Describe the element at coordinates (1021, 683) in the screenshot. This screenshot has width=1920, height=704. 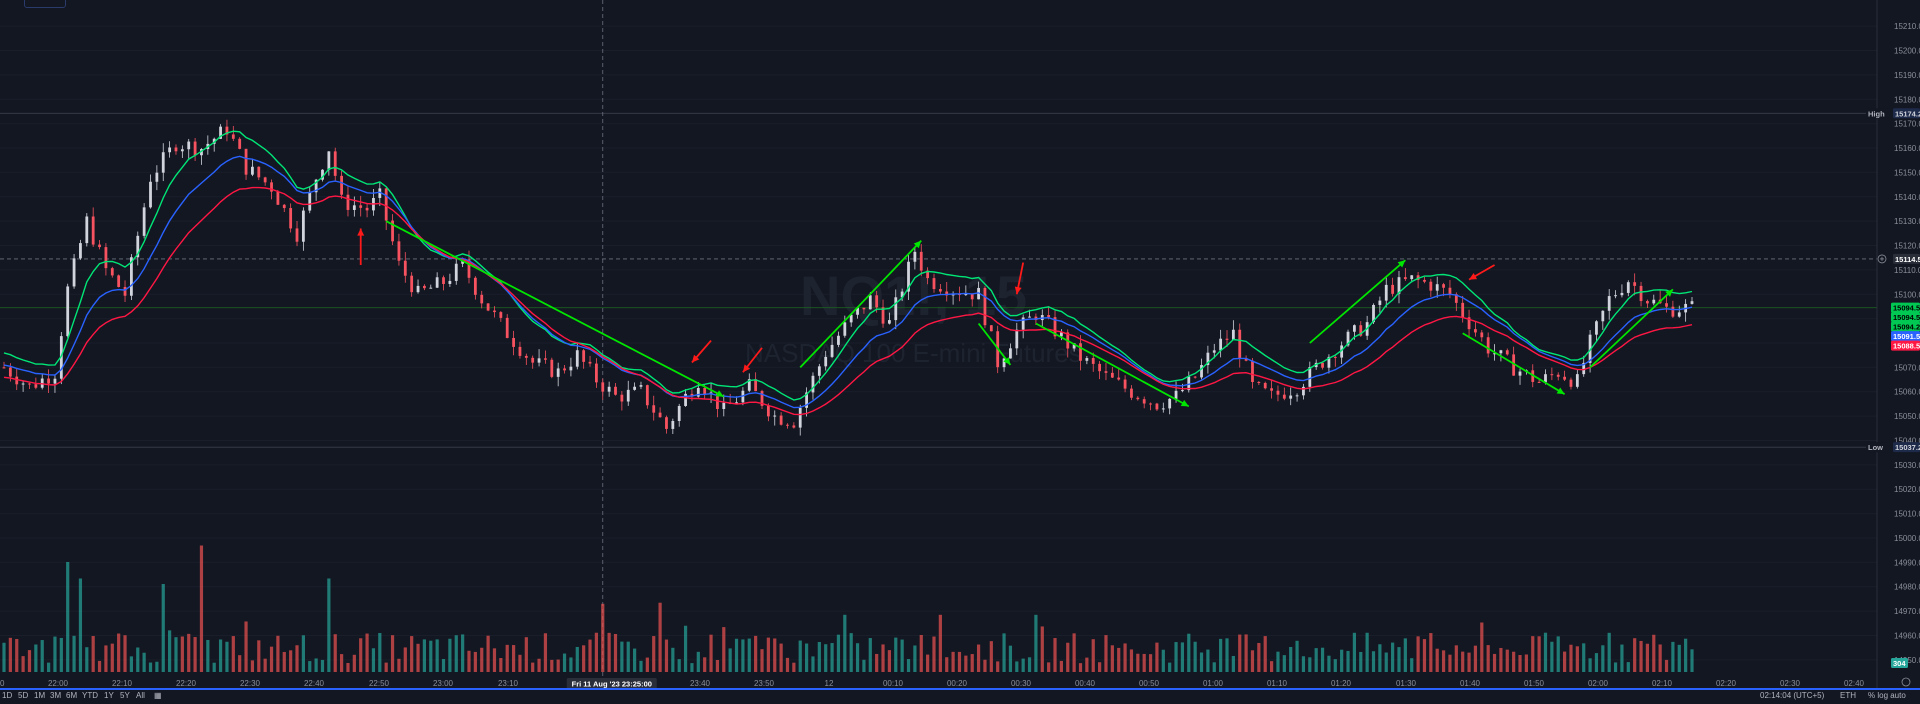
I see `time-tick-label: 00:30` at that location.